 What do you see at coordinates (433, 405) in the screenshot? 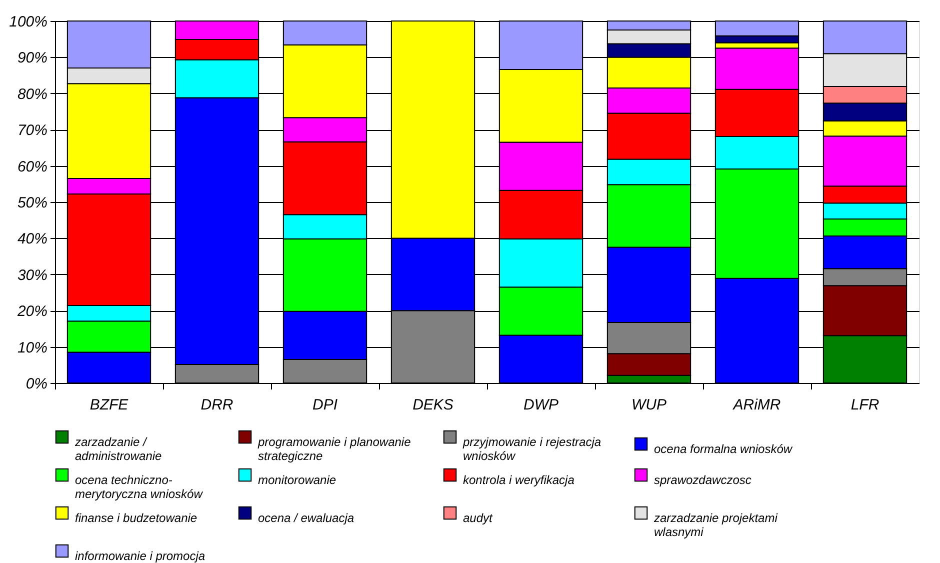
I see `x-tick-label: DEKS` at bounding box center [433, 405].